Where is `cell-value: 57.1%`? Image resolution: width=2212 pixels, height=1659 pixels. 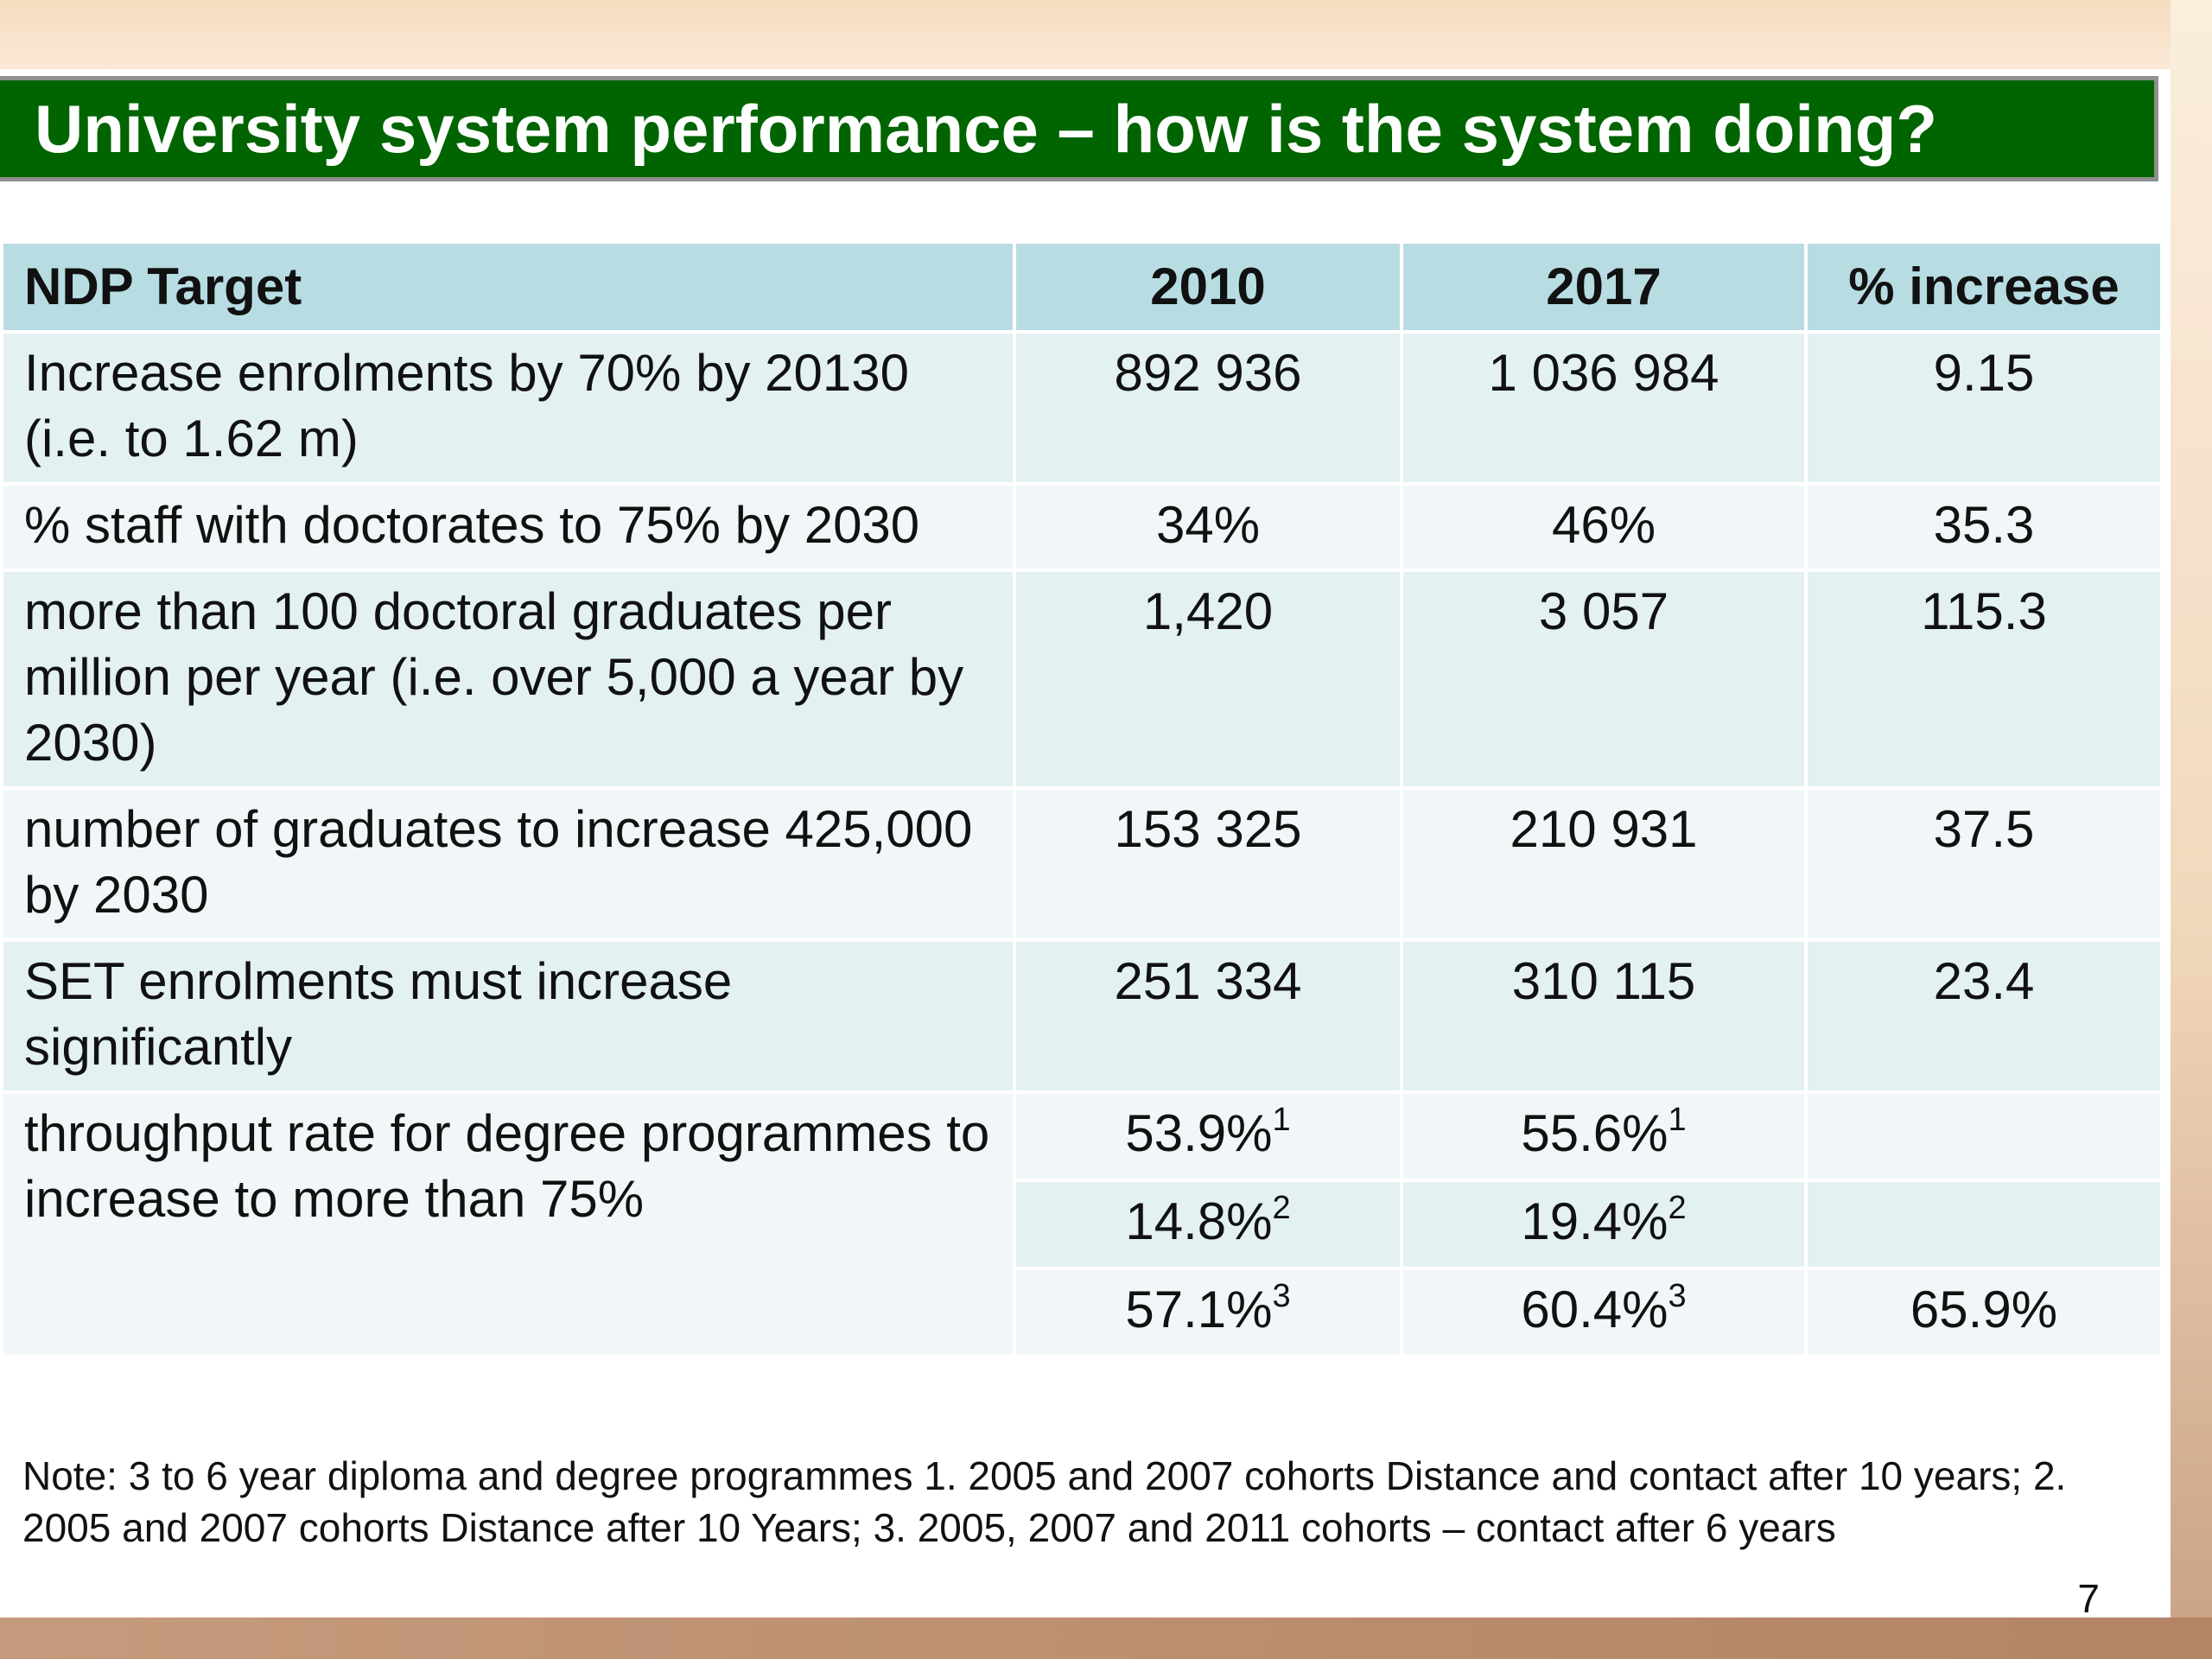
cell-value: 57.1% is located at coordinates (1199, 1309).